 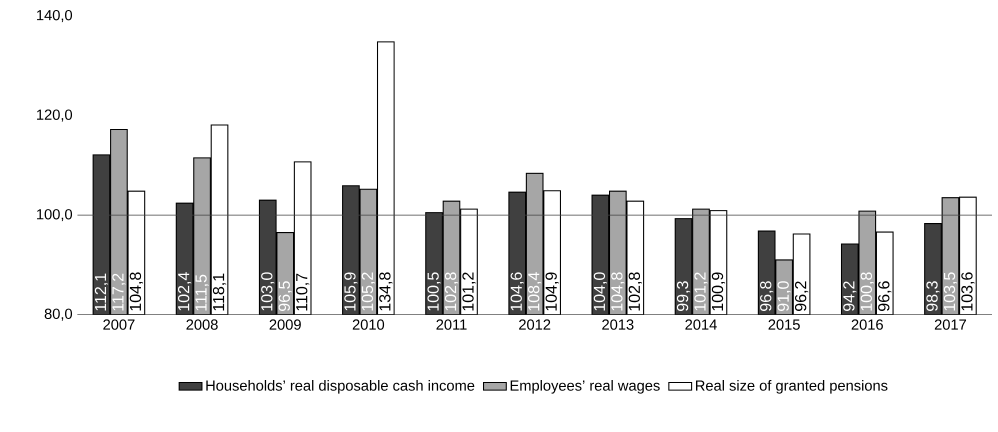 I want to click on data-label: 112,1, so click(x=101, y=292).